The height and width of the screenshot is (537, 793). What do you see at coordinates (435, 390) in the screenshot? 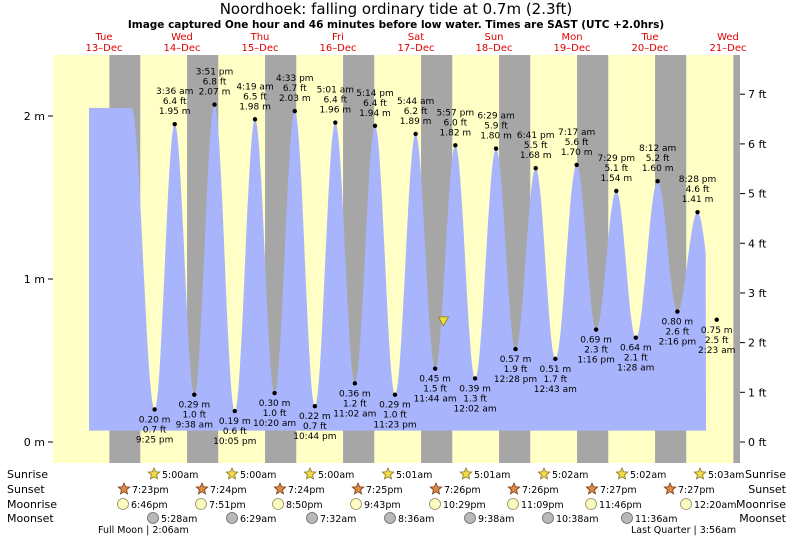
I see `low-tide-label: 1.5 ft` at bounding box center [435, 390].